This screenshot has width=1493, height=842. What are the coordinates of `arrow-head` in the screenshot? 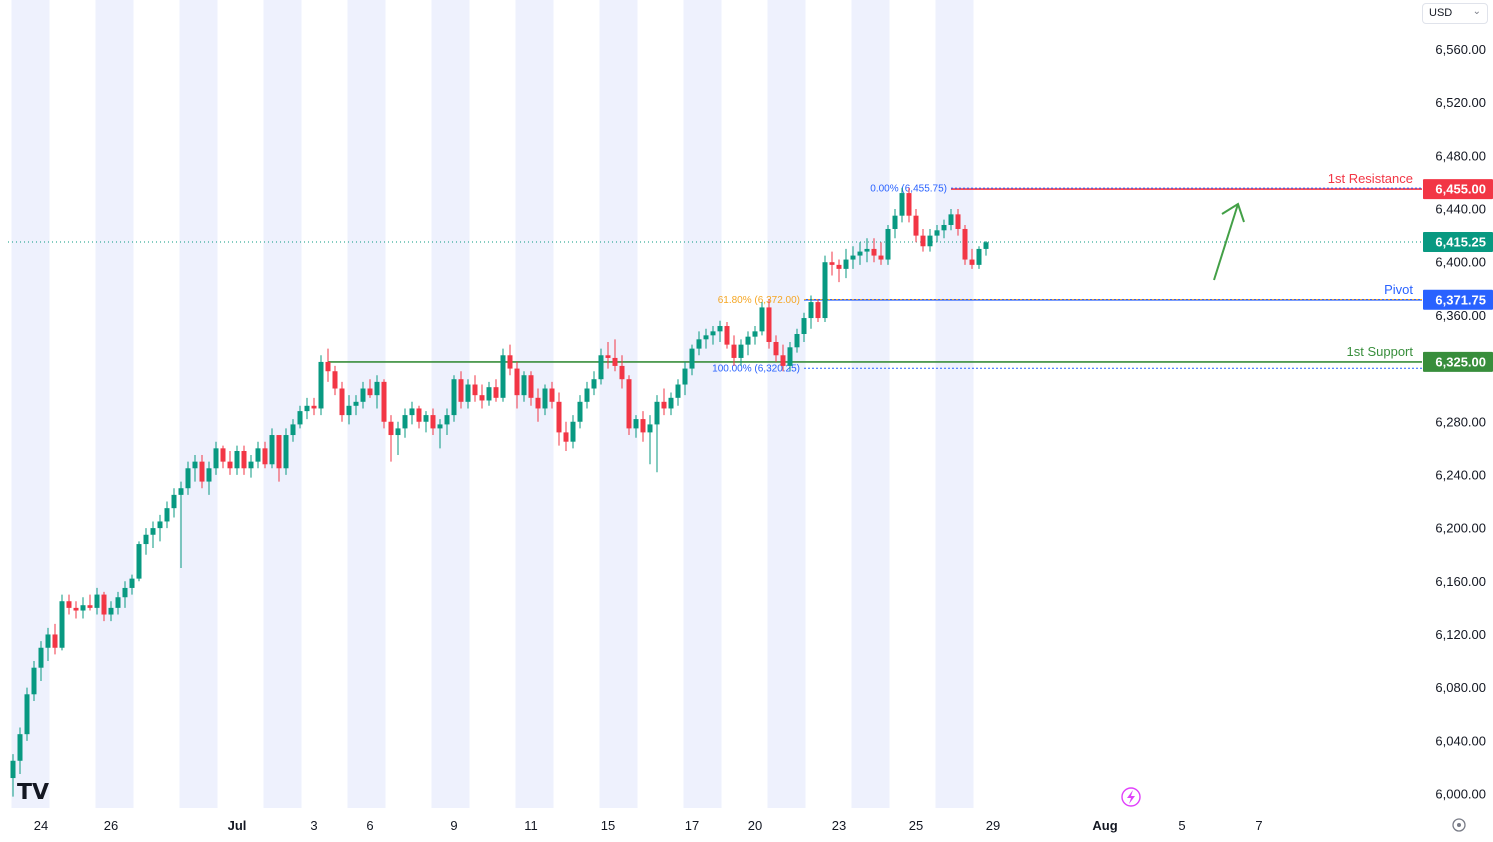 It's located at (1233, 212).